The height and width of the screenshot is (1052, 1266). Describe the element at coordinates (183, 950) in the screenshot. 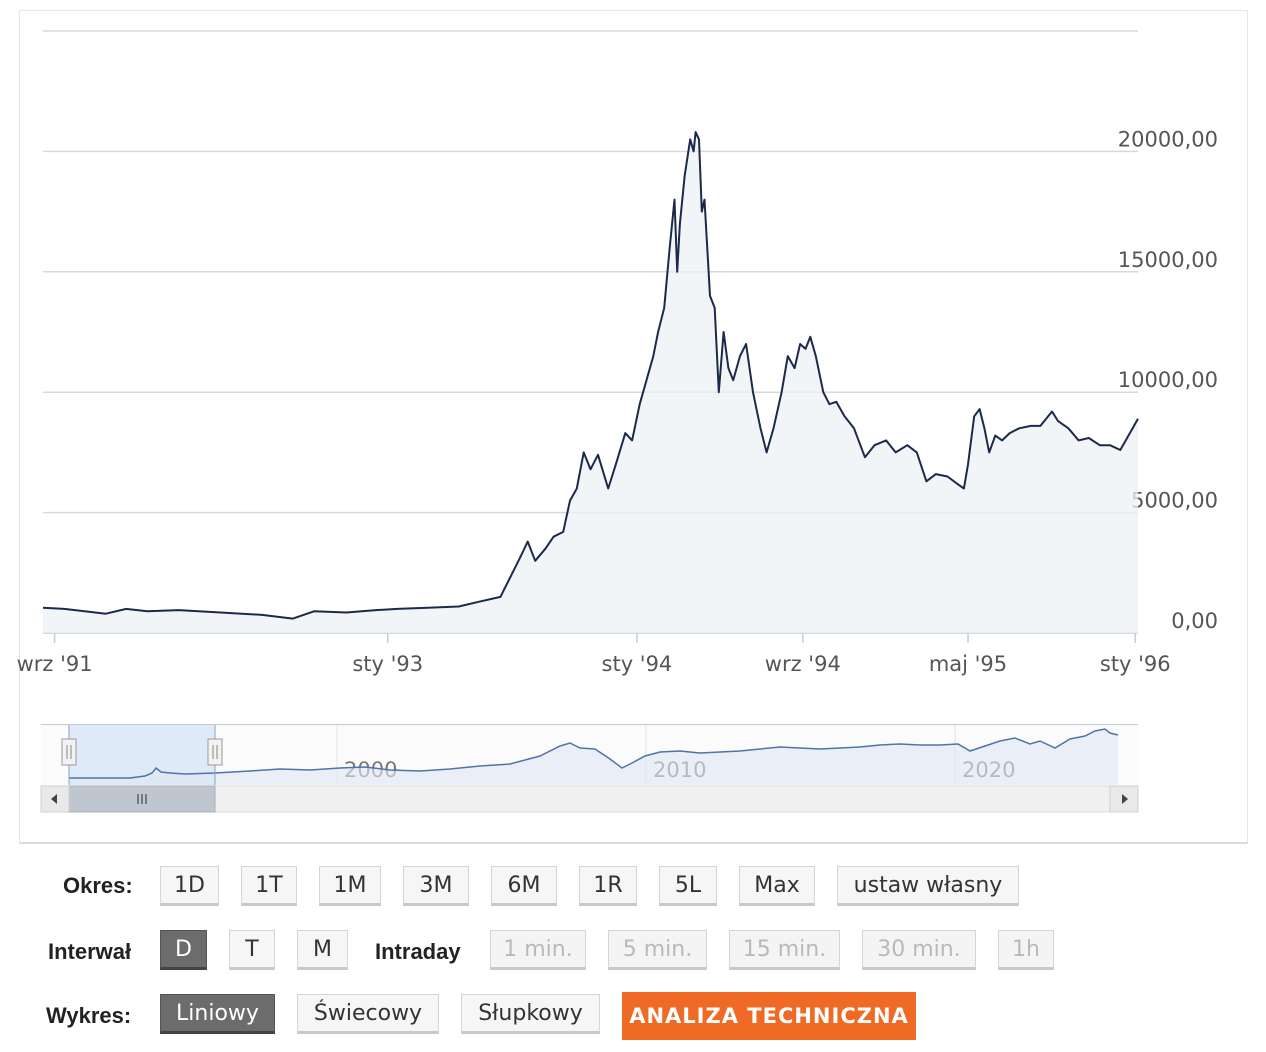

I see `interval-d-button: D` at that location.